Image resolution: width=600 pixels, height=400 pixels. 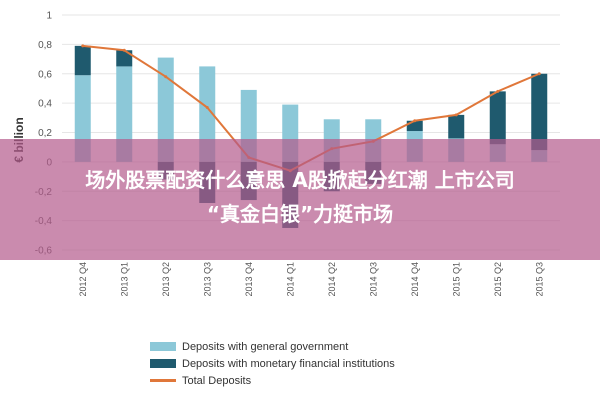 What do you see at coordinates (45, 133) in the screenshot?
I see `y-tick-label: 0,2` at bounding box center [45, 133].